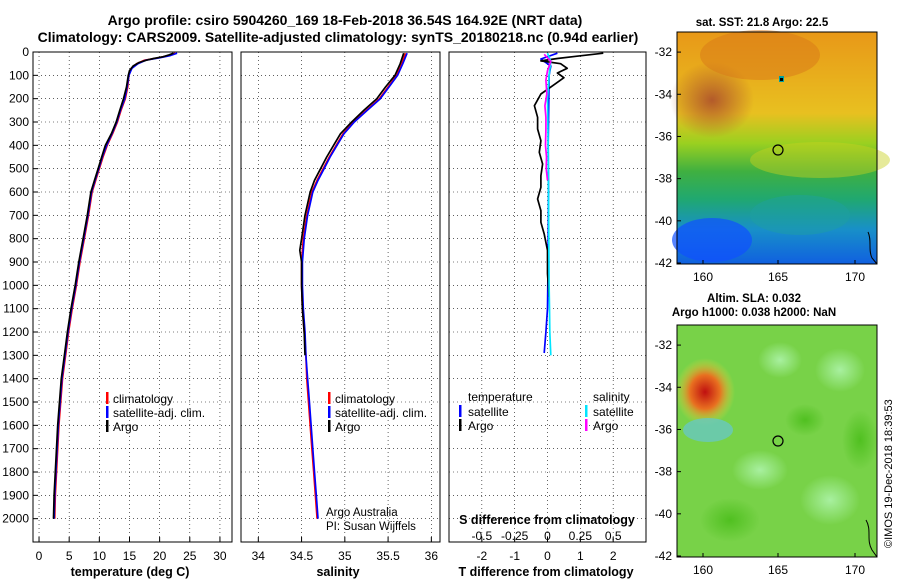 The image size is (900, 580). Describe the element at coordinates (705, 392) in the screenshot. I see `sla-high-anomaly` at that location.